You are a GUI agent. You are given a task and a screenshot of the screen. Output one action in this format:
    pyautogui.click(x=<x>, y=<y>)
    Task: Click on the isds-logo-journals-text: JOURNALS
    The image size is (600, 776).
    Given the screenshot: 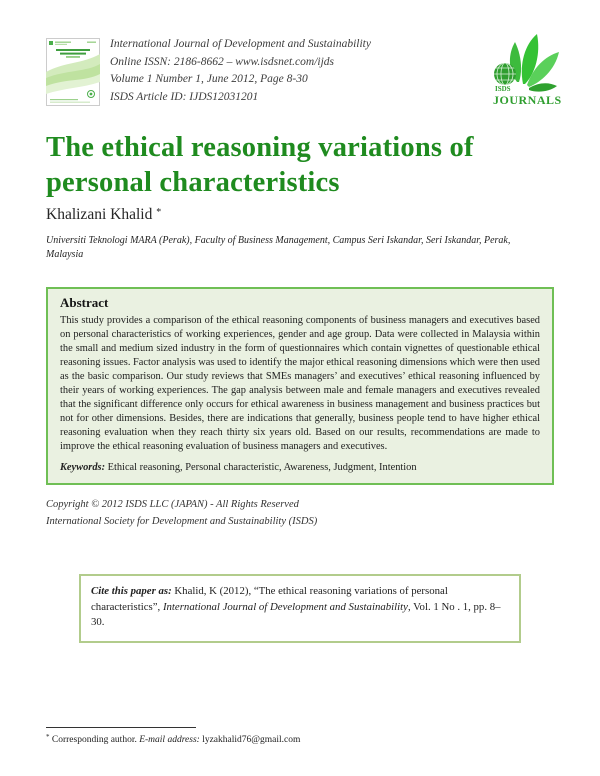 What is the action you would take?
    pyautogui.click(x=527, y=100)
    